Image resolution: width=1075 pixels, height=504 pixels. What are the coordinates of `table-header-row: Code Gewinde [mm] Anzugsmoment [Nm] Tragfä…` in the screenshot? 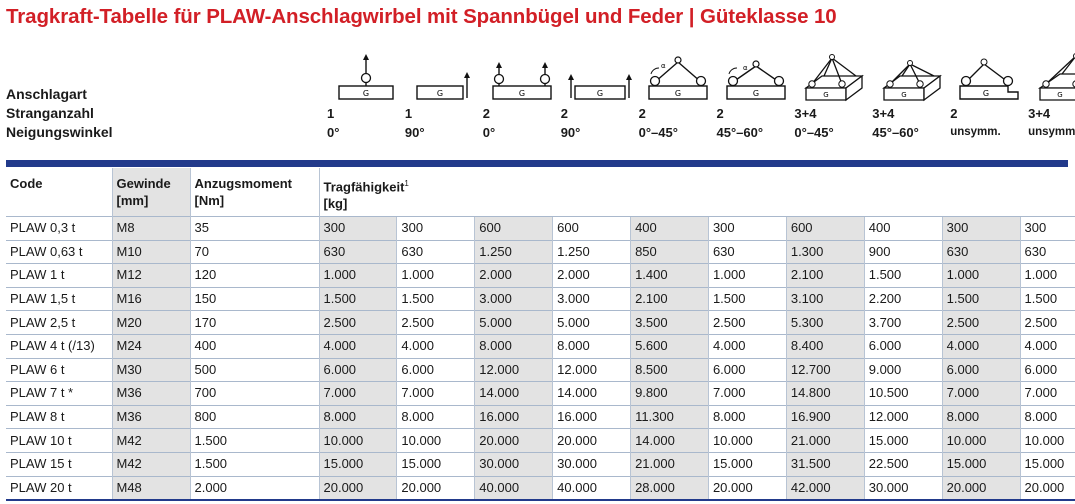 It's located at (540, 192).